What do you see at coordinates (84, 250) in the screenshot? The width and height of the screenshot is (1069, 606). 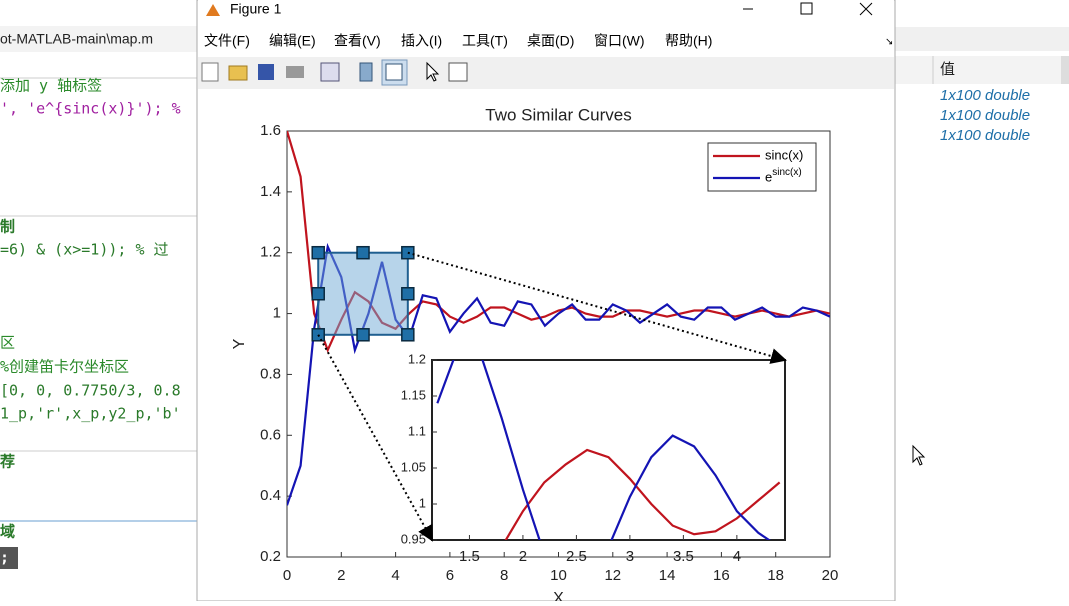 I see `code-line: =6) & (x>=1)); % 过` at bounding box center [84, 250].